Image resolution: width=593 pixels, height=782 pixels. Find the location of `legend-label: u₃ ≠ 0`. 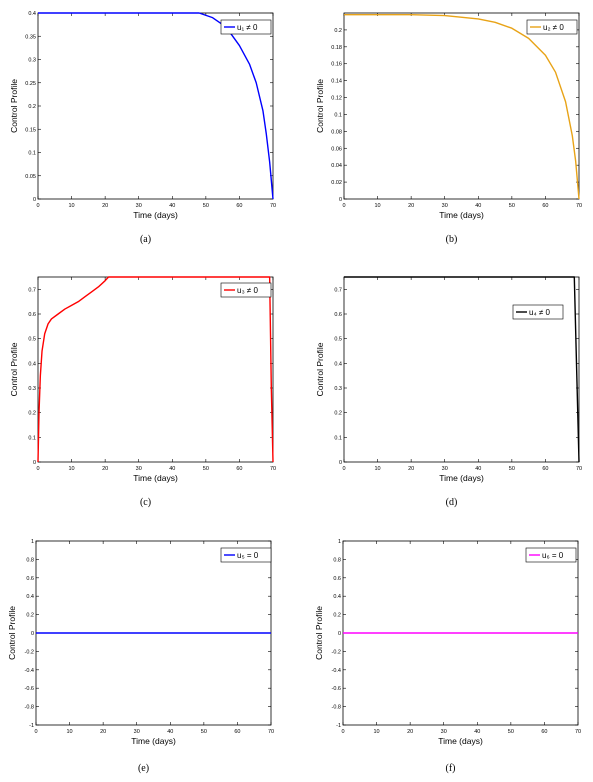

legend-label: u₃ ≠ 0 is located at coordinates (248, 290).